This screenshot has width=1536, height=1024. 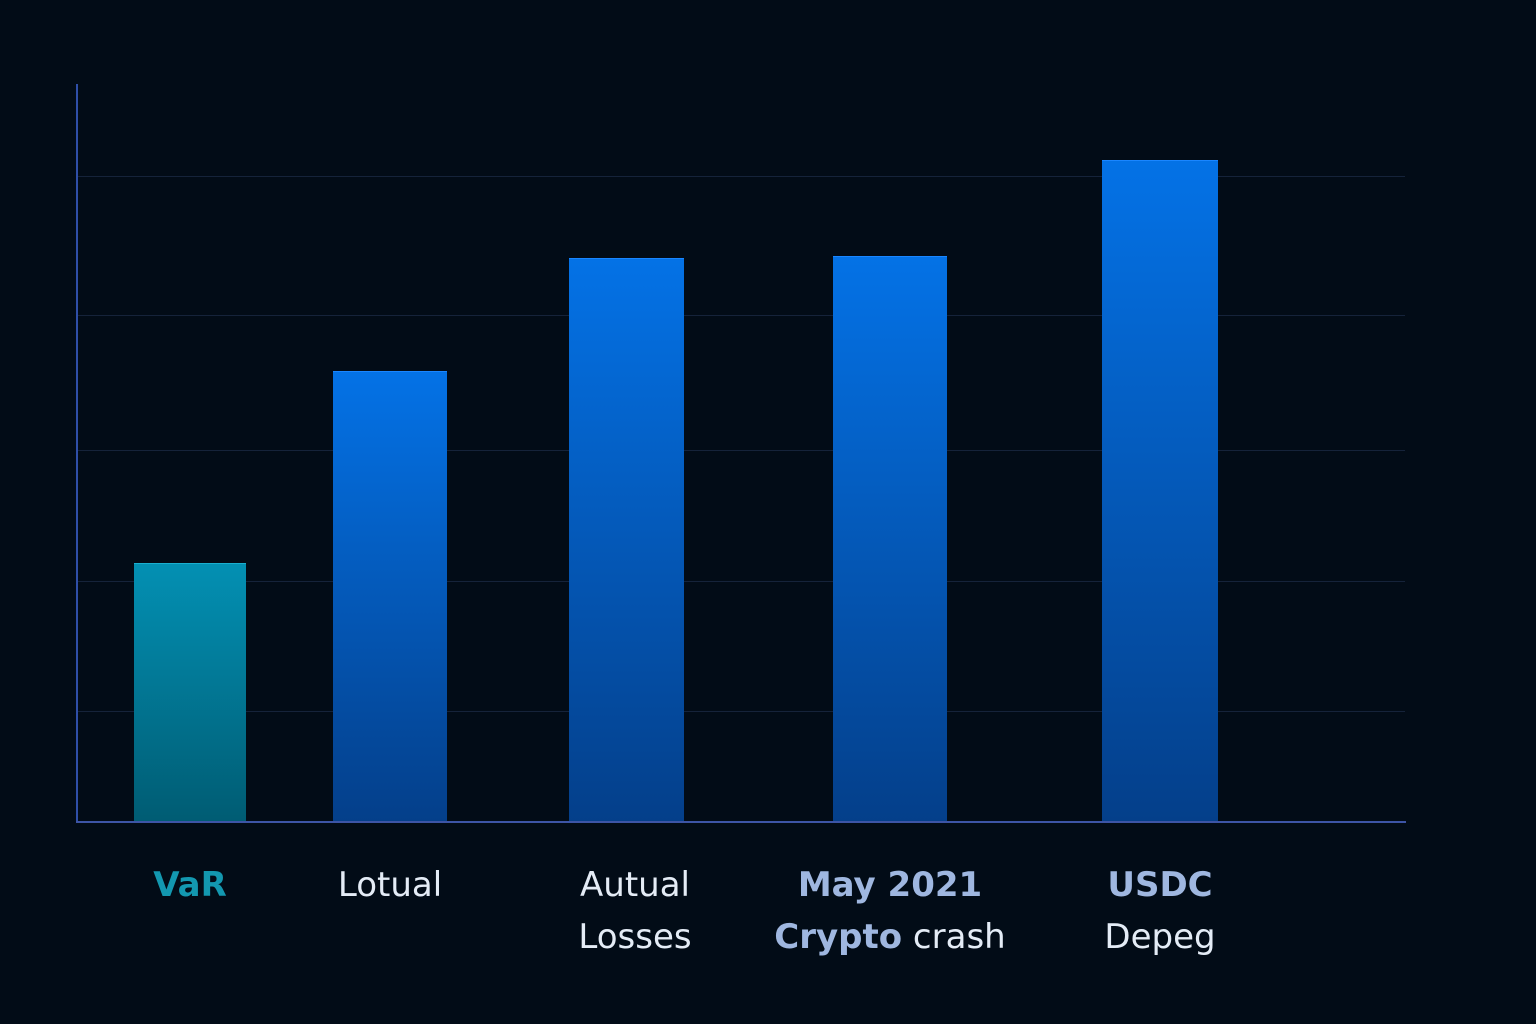 What do you see at coordinates (190, 885) in the screenshot?
I see `x-label-var: VaR` at bounding box center [190, 885].